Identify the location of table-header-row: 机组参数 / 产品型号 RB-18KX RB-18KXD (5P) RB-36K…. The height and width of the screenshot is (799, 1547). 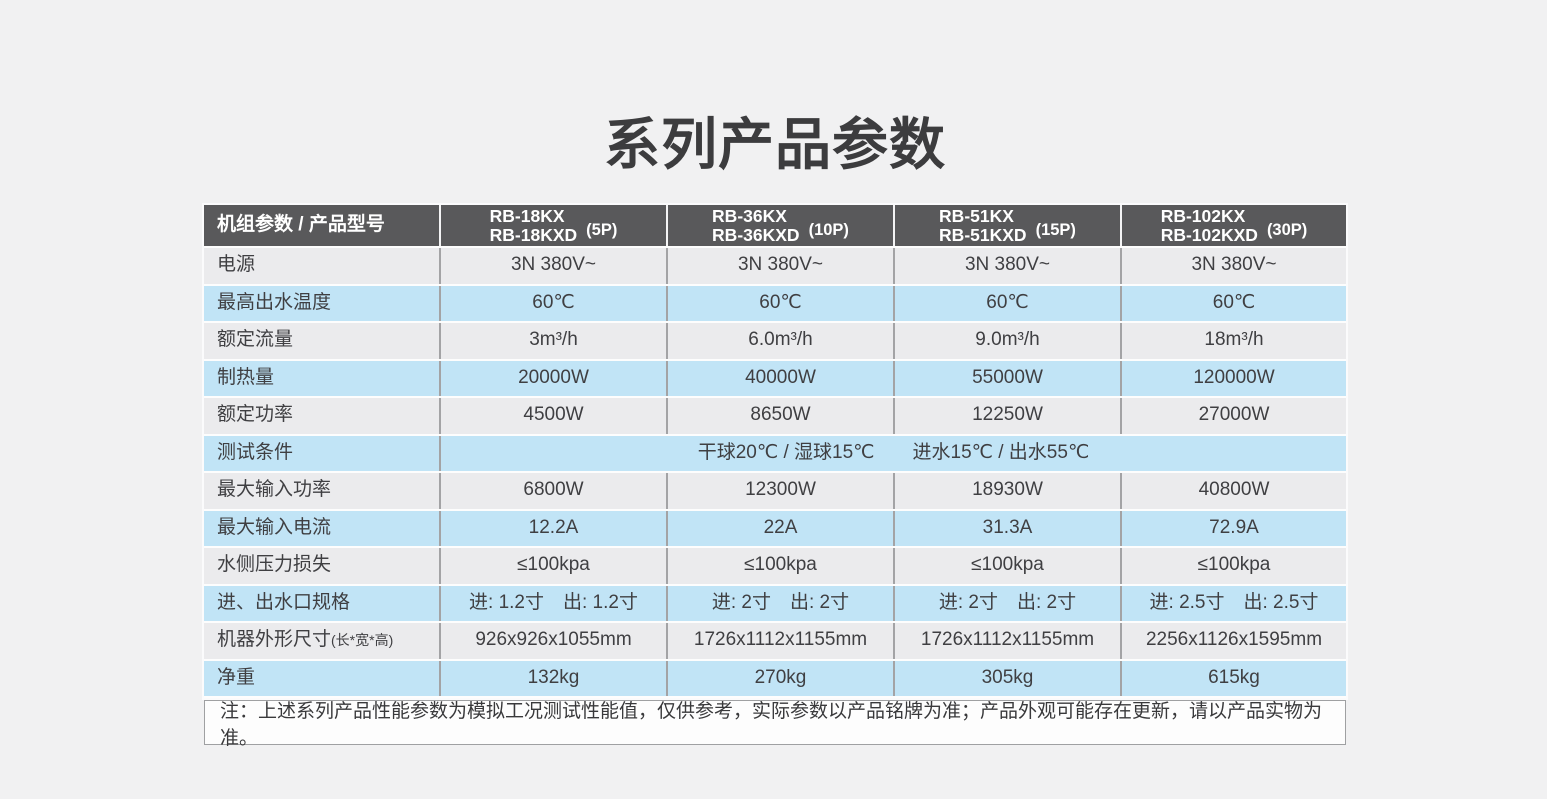
(775, 226).